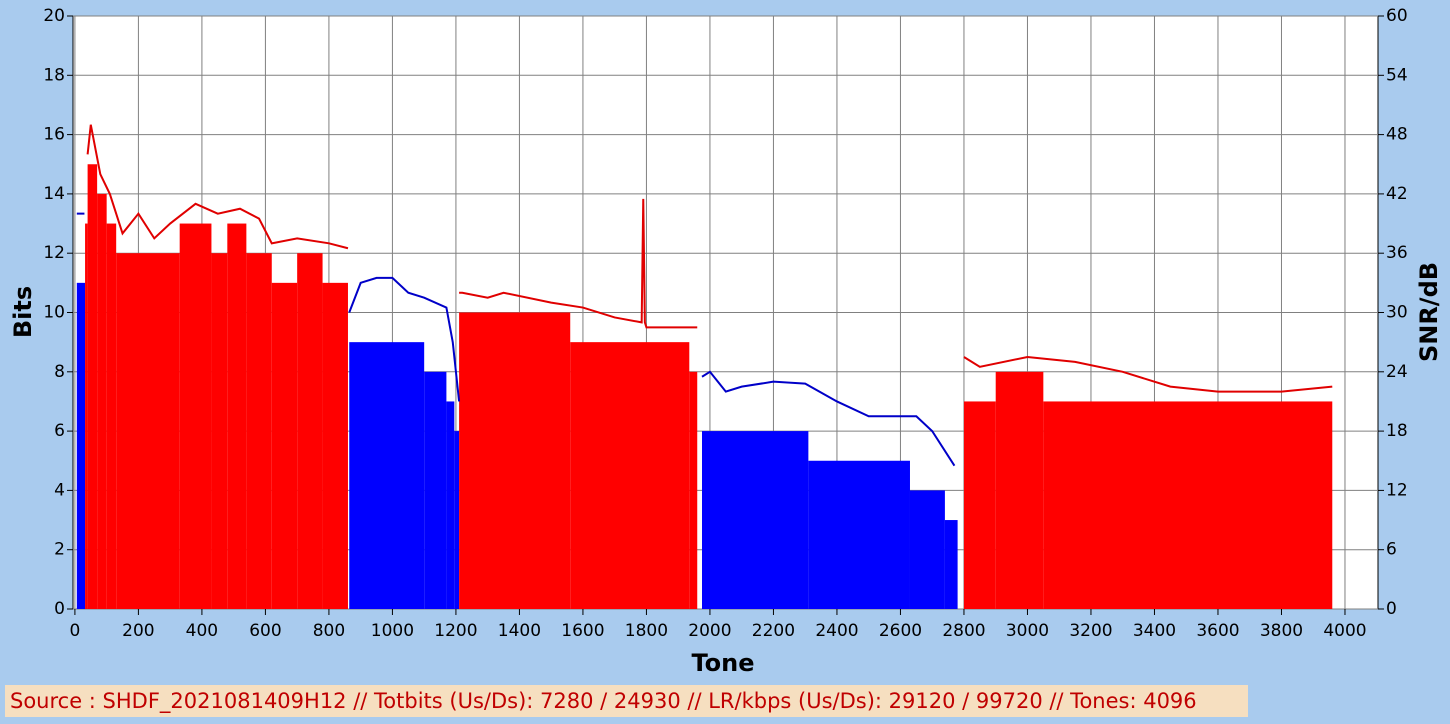 This screenshot has width=1450, height=724. I want to click on y2-tick-label: 12, so click(1397, 490).